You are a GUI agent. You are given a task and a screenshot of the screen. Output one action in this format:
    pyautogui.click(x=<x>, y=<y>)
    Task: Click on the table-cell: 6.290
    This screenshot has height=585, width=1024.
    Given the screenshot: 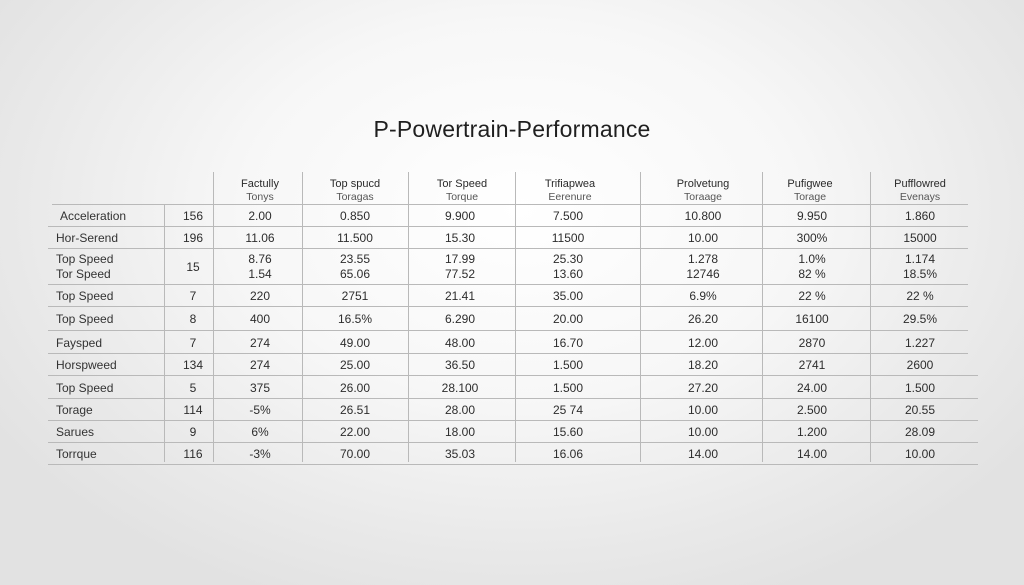 What is the action you would take?
    pyautogui.click(x=460, y=319)
    